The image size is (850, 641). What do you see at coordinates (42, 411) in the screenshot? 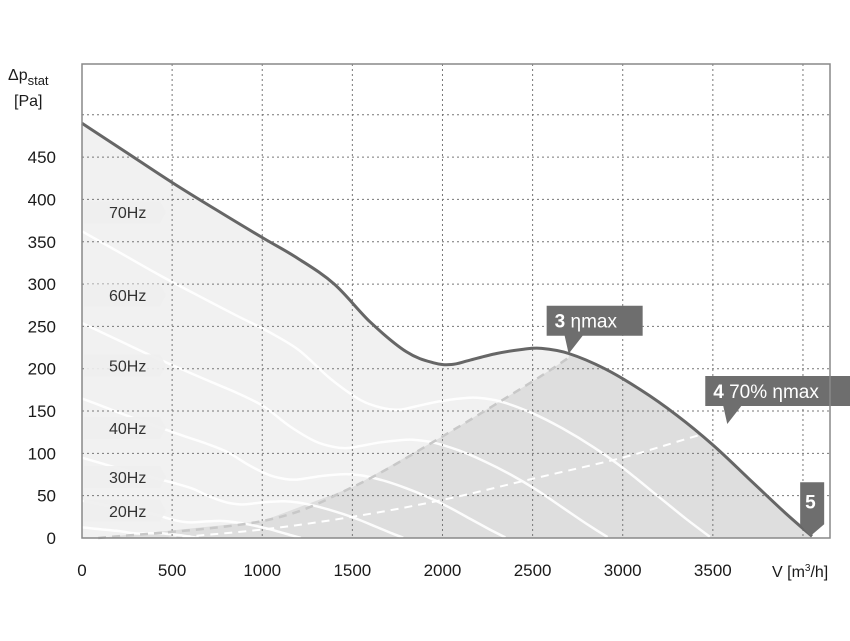
I see `y-tick-label: 150` at bounding box center [42, 411].